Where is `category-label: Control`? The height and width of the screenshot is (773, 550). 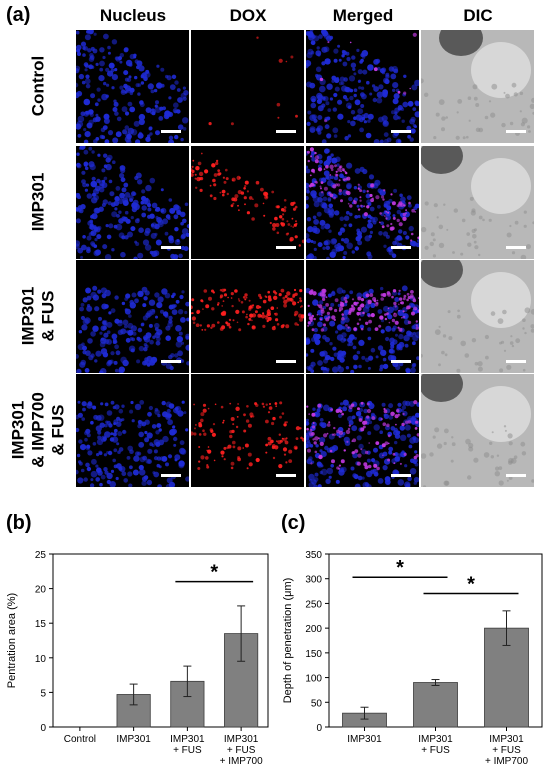 category-label: Control is located at coordinates (80, 739).